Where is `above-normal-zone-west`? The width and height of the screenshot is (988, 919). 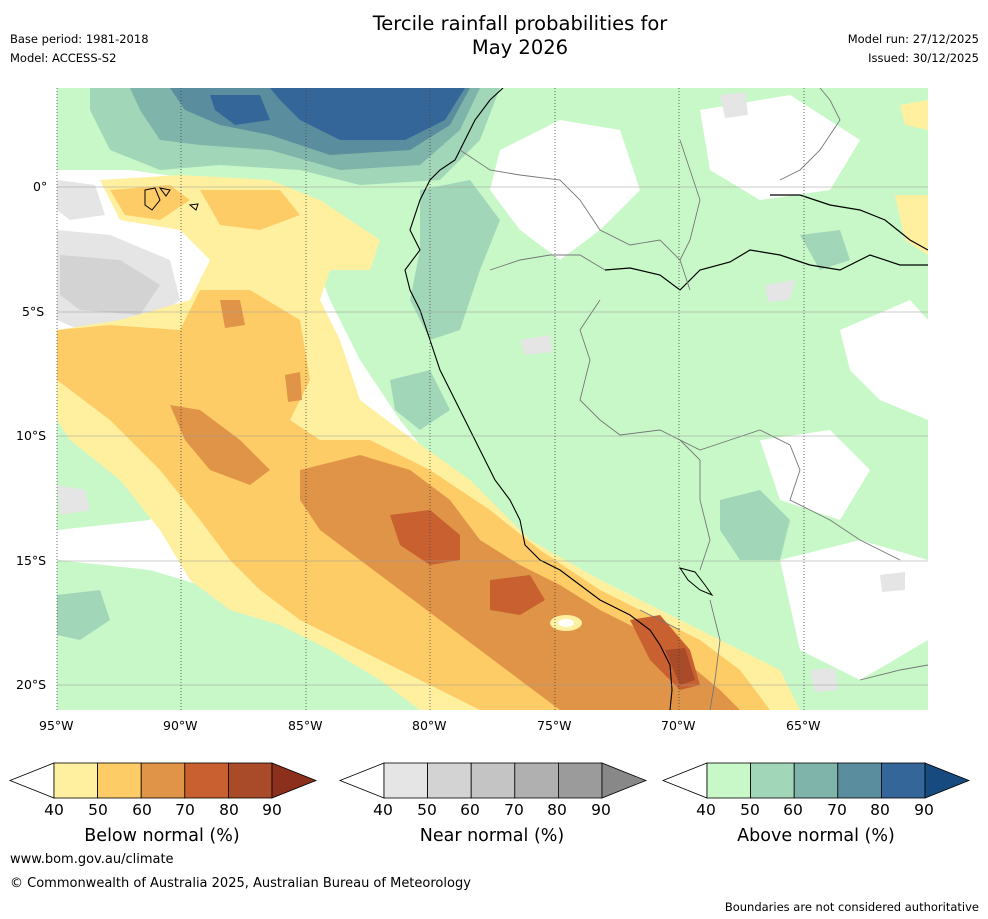
above-normal-zone-west is located at coordinates (263, 635).